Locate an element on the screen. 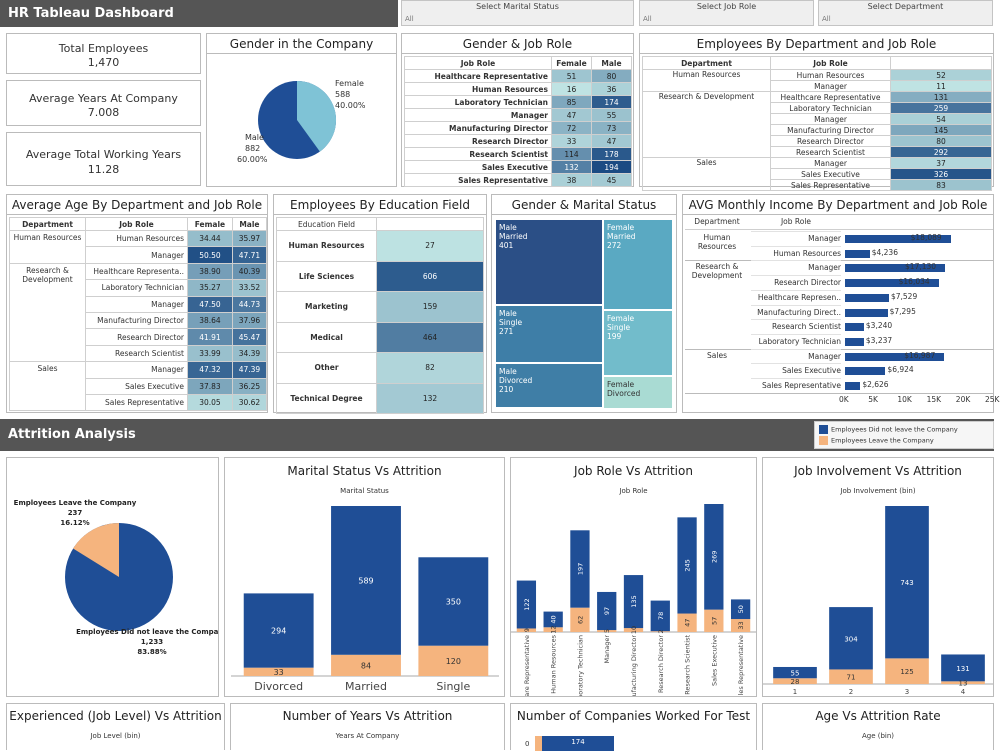 The width and height of the screenshot is (1000, 751). table-row: Marketing 159 is located at coordinates (380, 307).